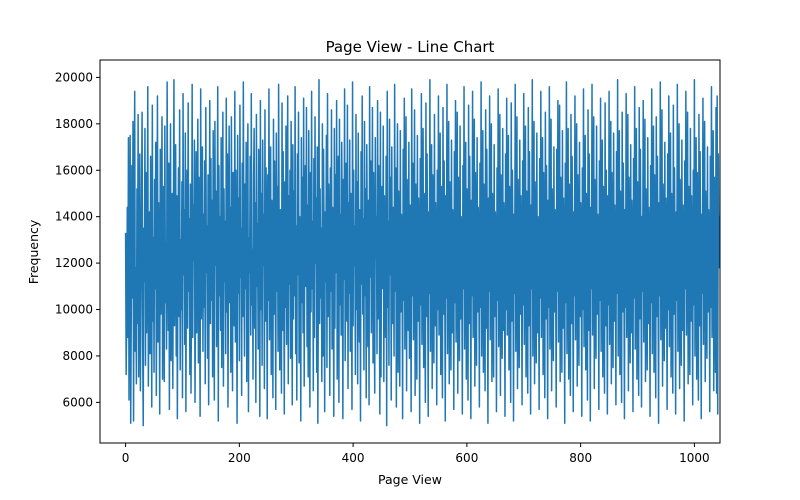  I want to click on y-axis: 6000 8000 10000 12000 14000 16000 18000 20000, so click(77, 239).